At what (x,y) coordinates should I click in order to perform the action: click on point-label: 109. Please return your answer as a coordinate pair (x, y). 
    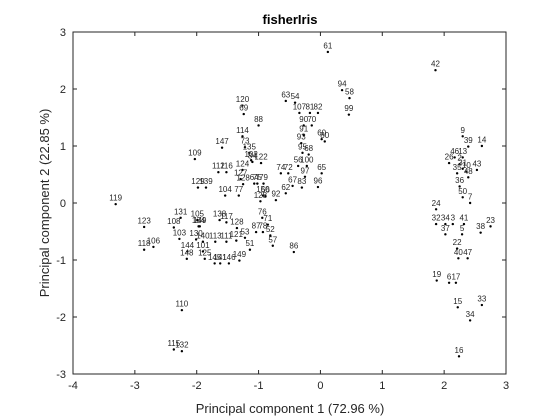
    Looking at the image, I should click on (195, 153).